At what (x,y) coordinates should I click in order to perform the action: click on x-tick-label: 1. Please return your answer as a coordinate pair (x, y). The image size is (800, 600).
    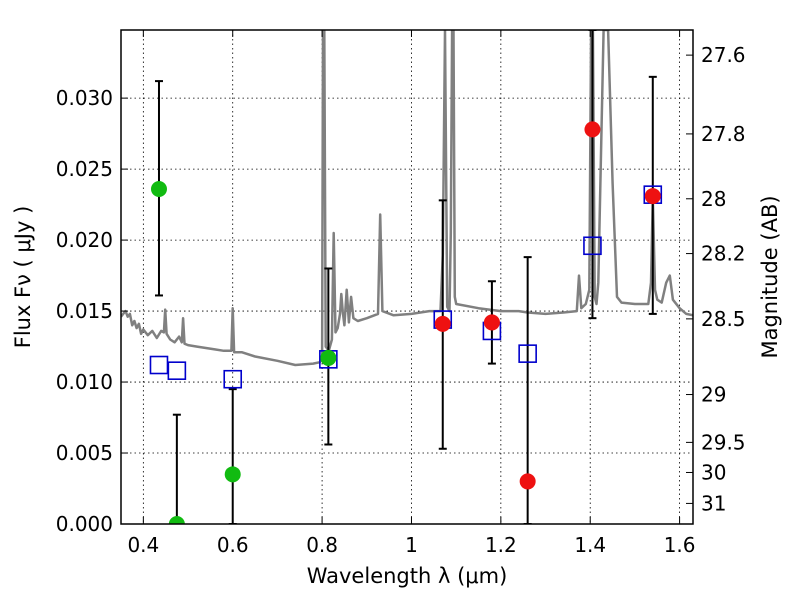
    Looking at the image, I should click on (411, 545).